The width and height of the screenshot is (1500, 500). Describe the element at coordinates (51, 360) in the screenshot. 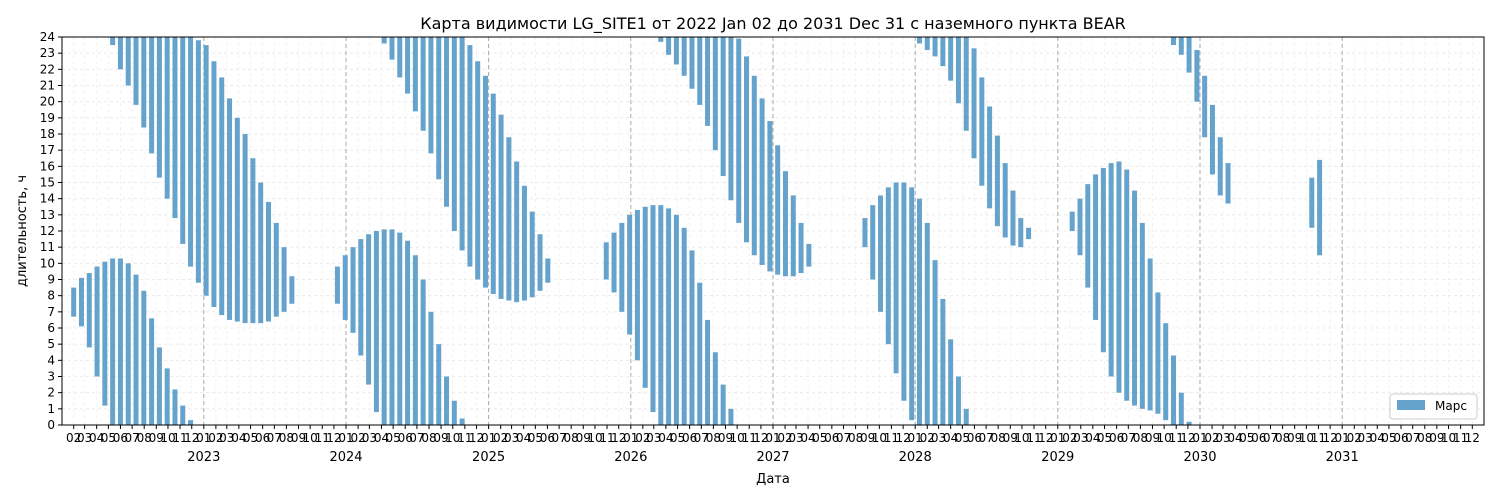

I see `y-tick-label: 4` at that location.